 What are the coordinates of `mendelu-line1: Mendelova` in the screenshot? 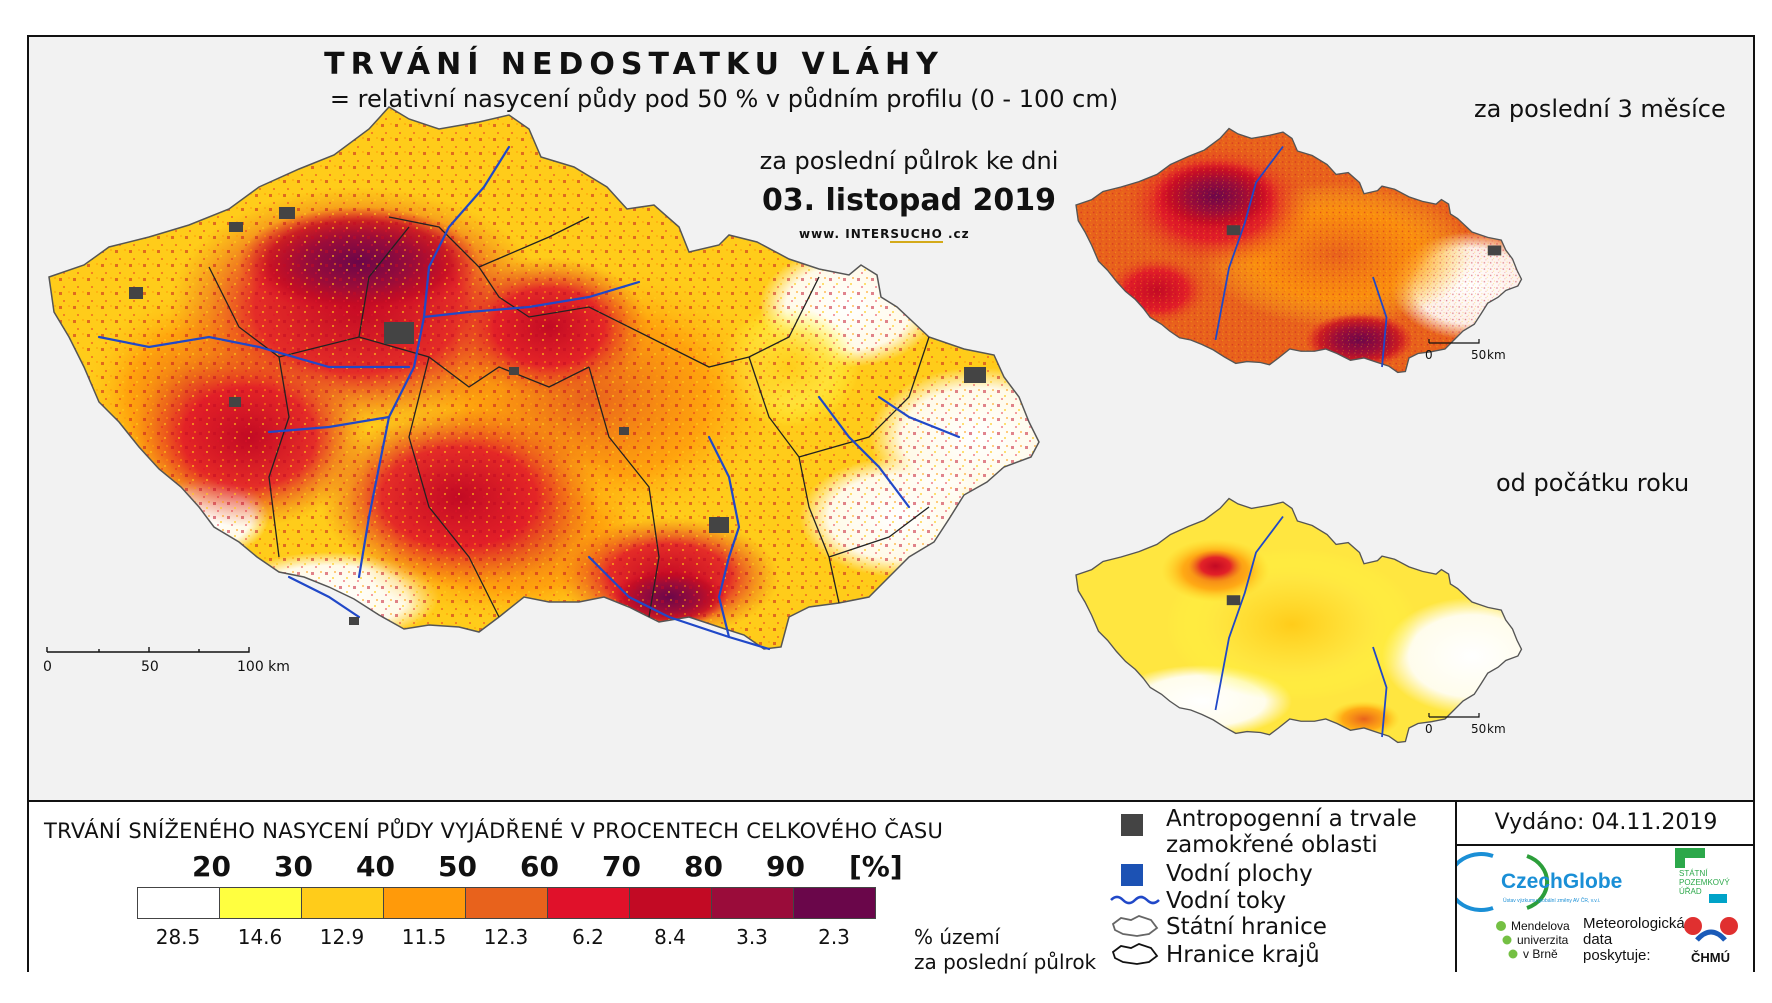 It's located at (1540, 926).